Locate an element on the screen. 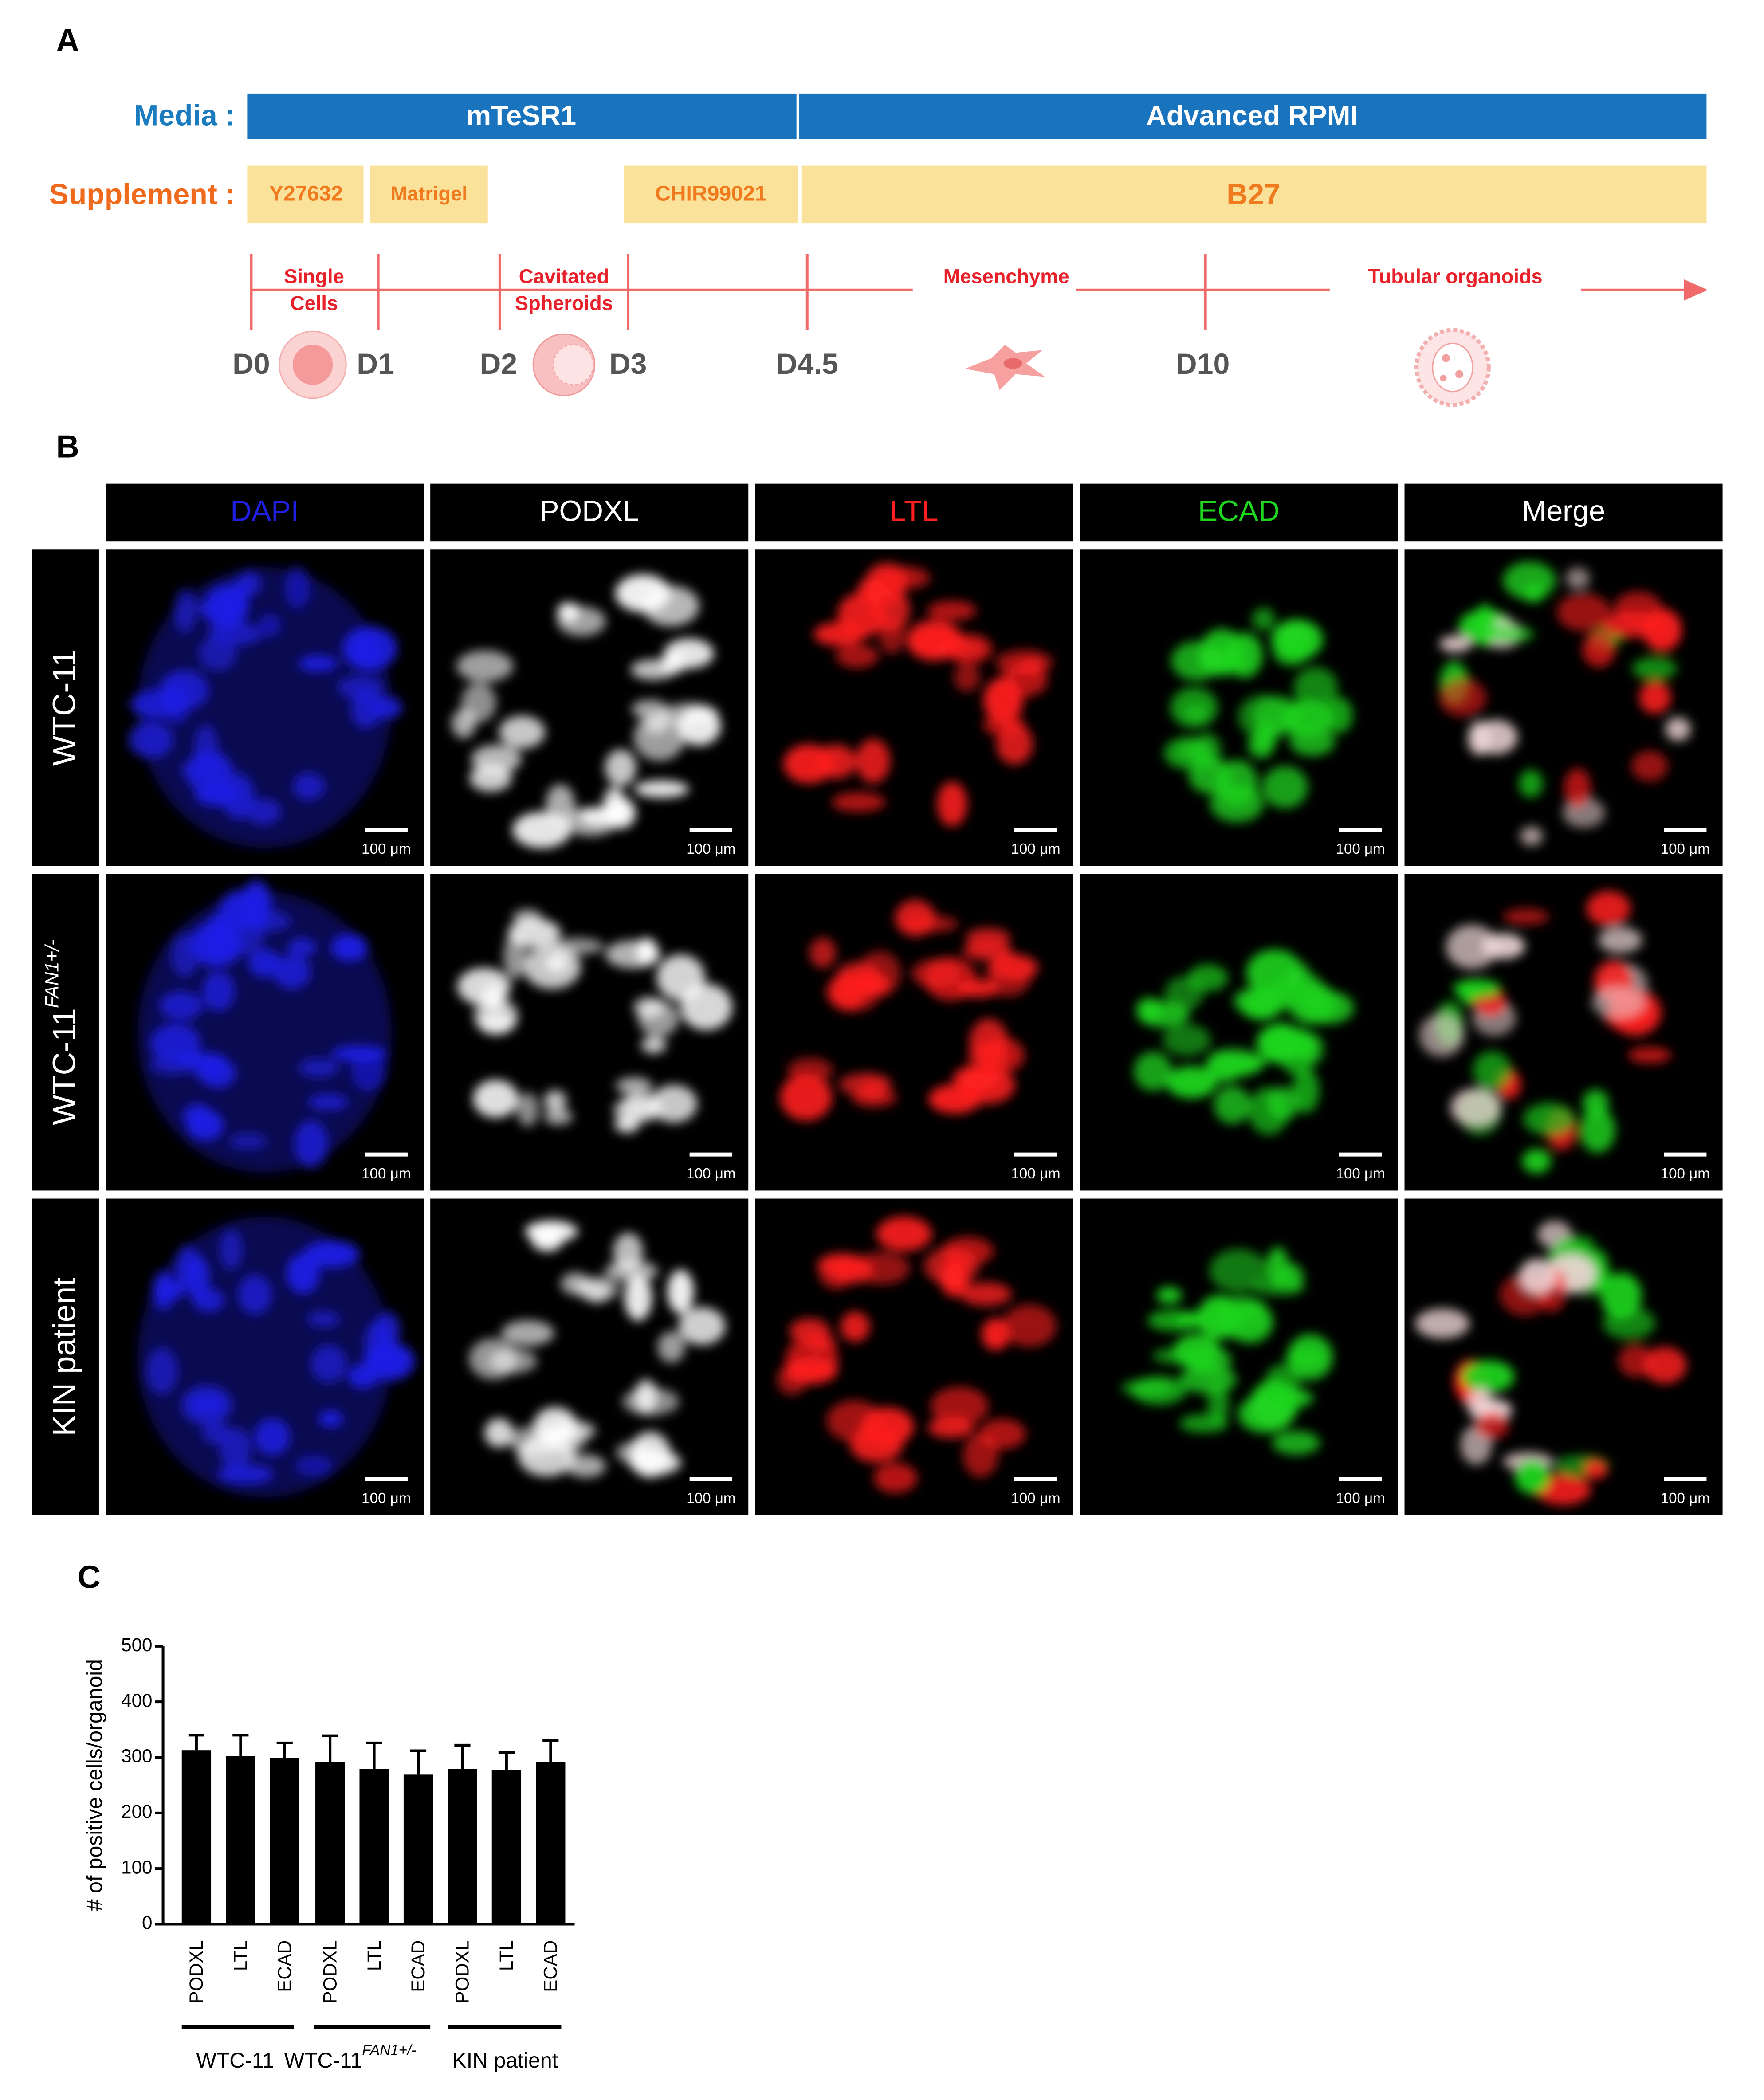 This screenshot has width=1764, height=2100. column-header: DAPI is located at coordinates (264, 511).